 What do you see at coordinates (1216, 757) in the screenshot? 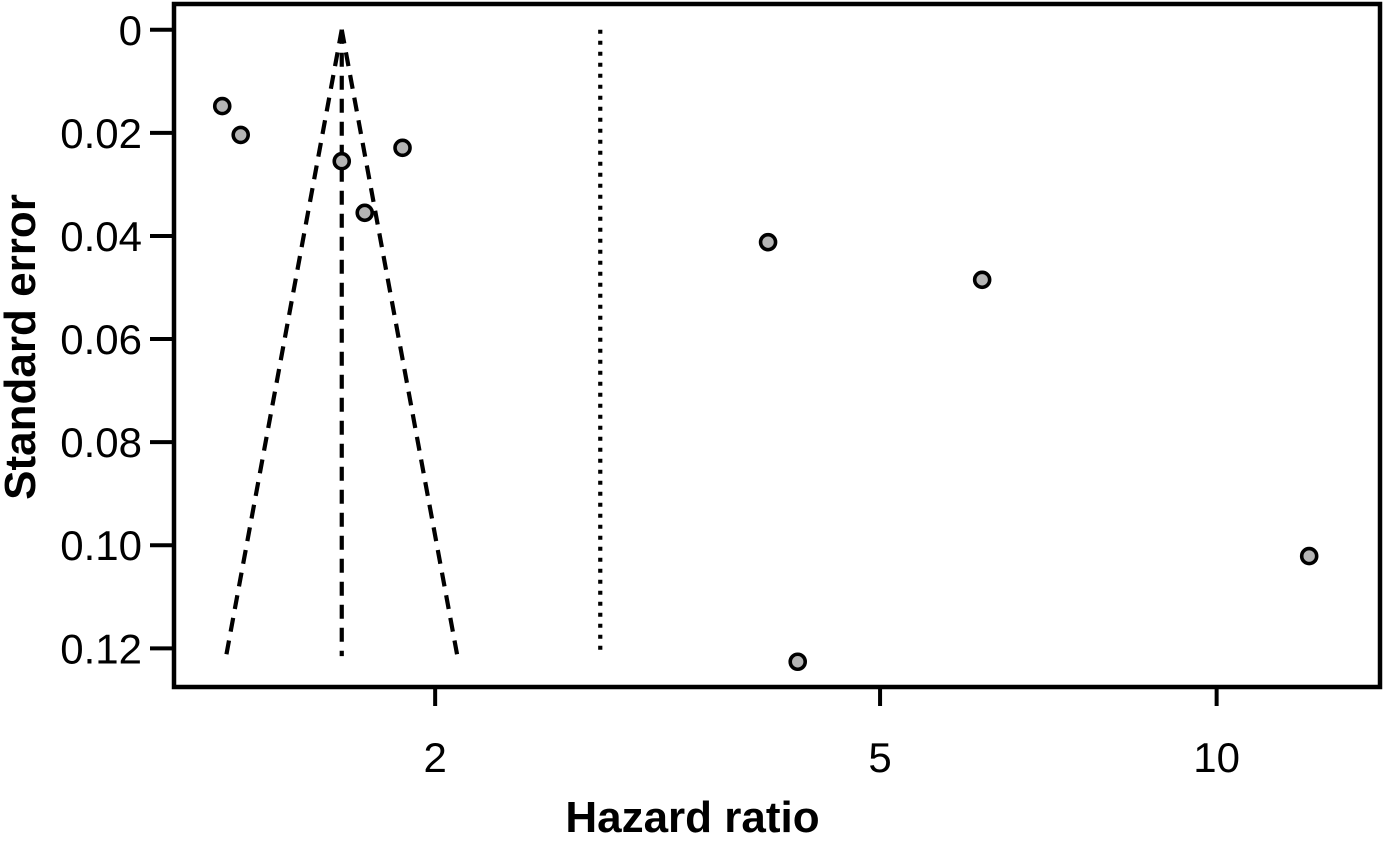
I see `x-tick-label: 10` at bounding box center [1216, 757].